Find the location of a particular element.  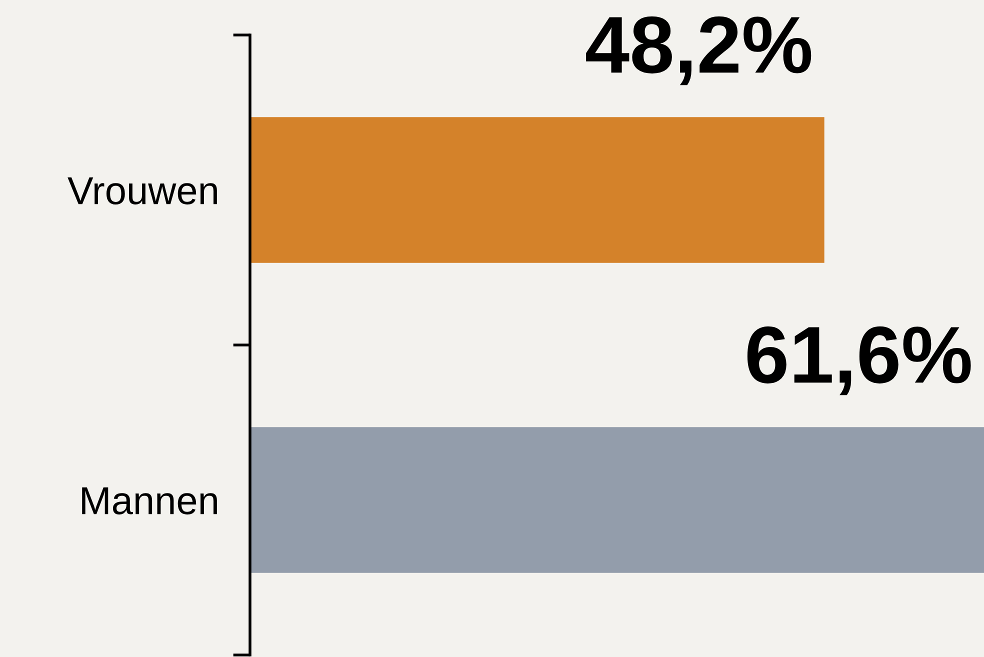

data-label: 61,6% is located at coordinates (859, 361).